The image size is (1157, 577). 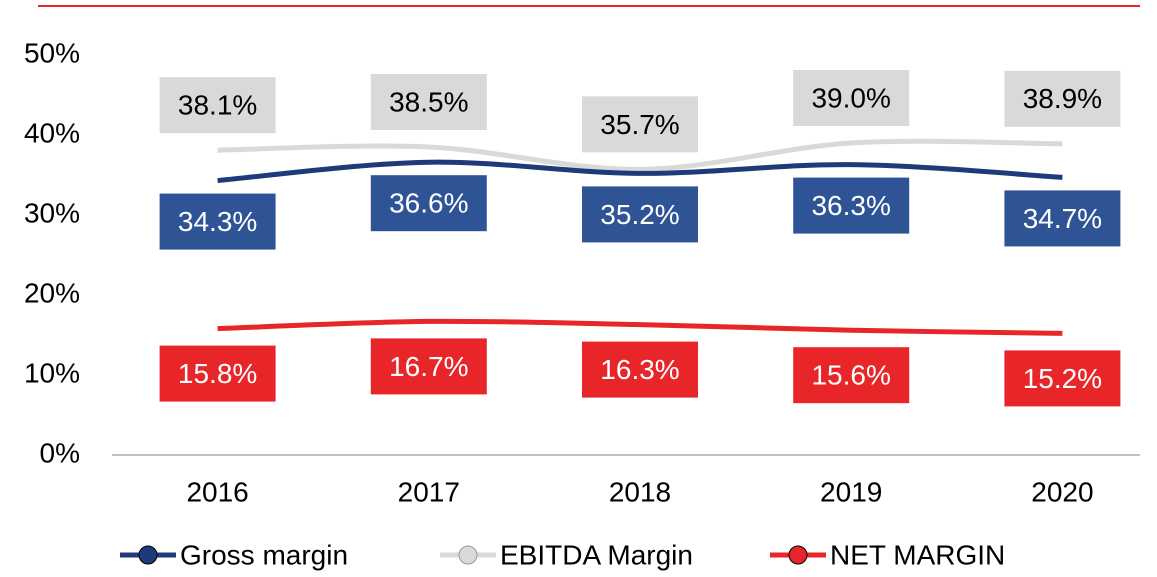 I want to click on y-tick-label: 0%, so click(x=60, y=452).